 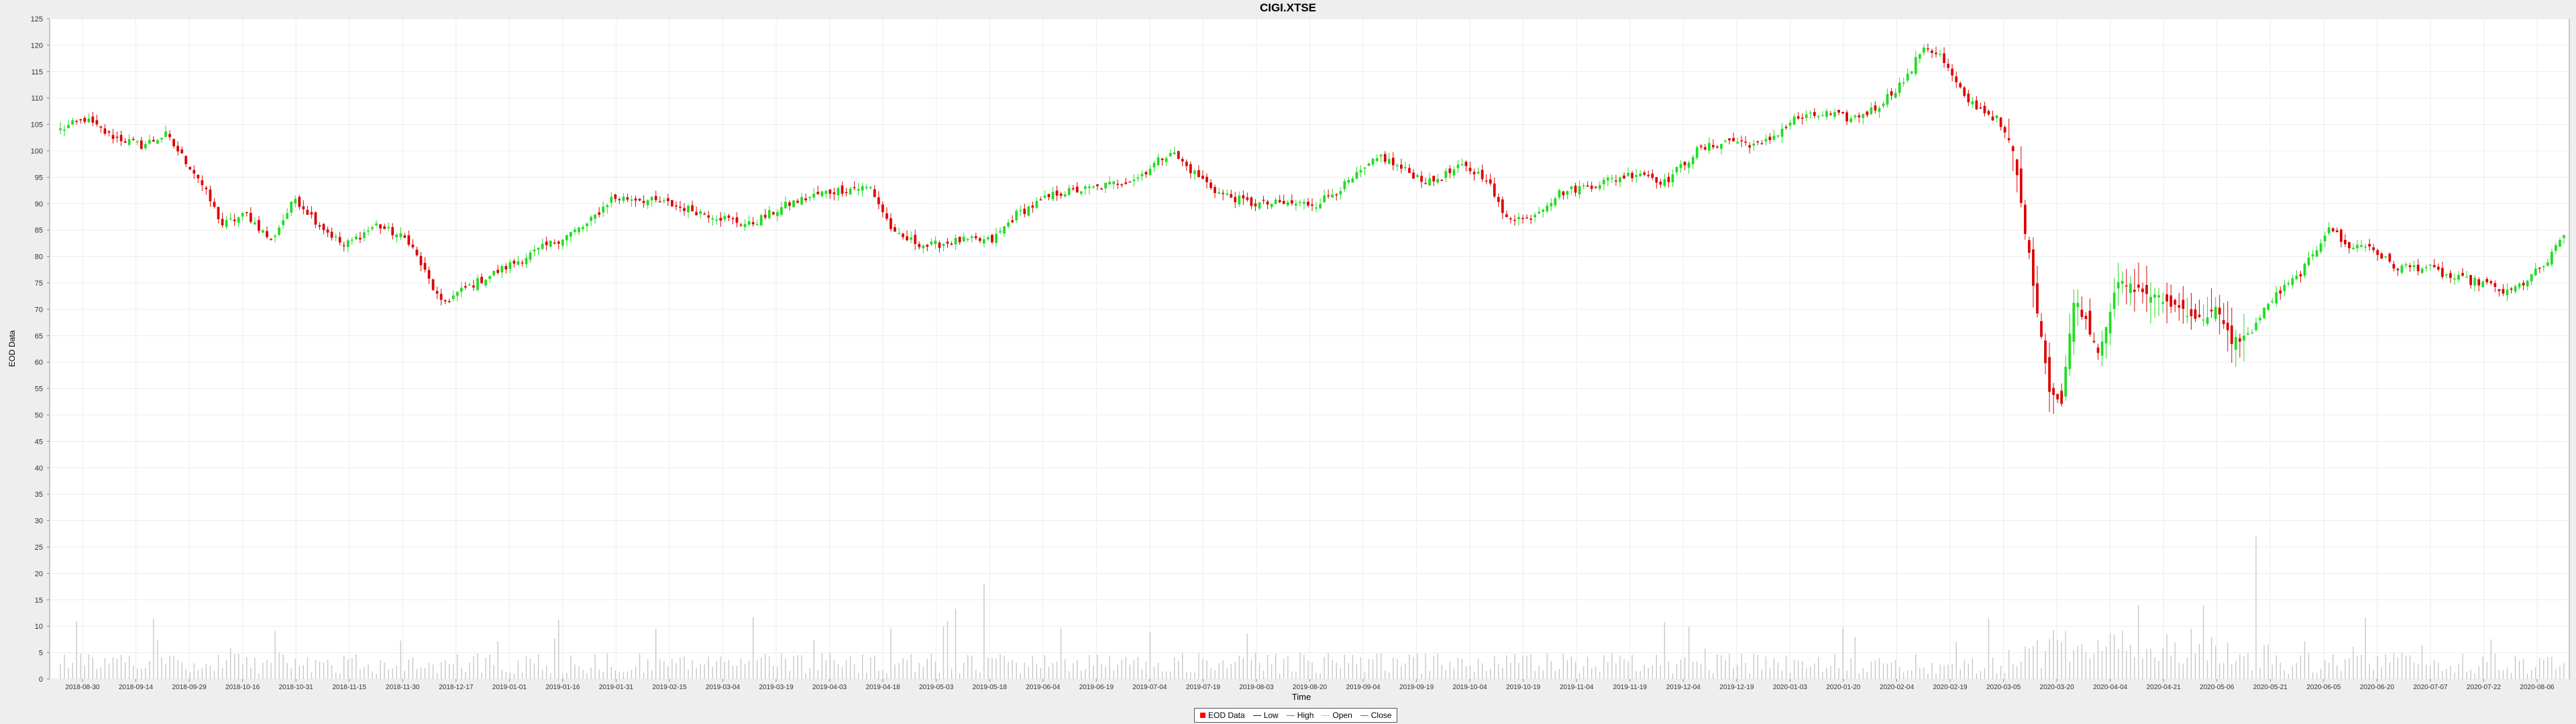 I want to click on y-tick-label: 95, so click(x=39, y=178).